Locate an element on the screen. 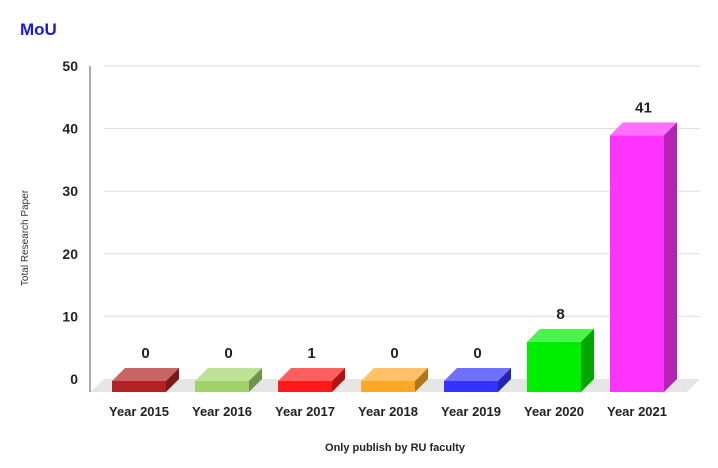 This screenshot has width=718, height=468. x-axis-title: Only publish by RU faculty is located at coordinates (395, 448).